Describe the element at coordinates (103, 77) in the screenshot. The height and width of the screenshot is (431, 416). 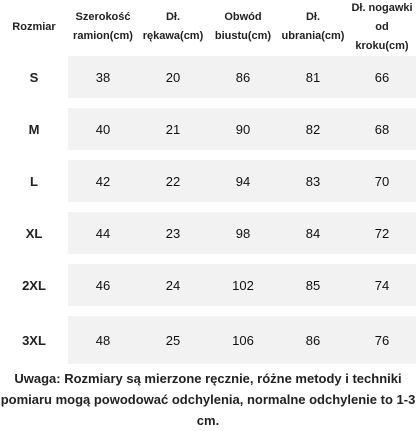
I see `cell-shoulder-width: 38` at that location.